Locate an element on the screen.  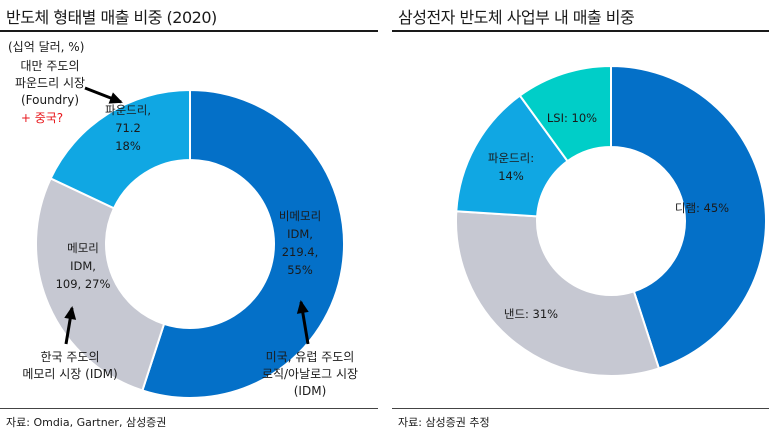
slice-lsi is located at coordinates (565, 113).